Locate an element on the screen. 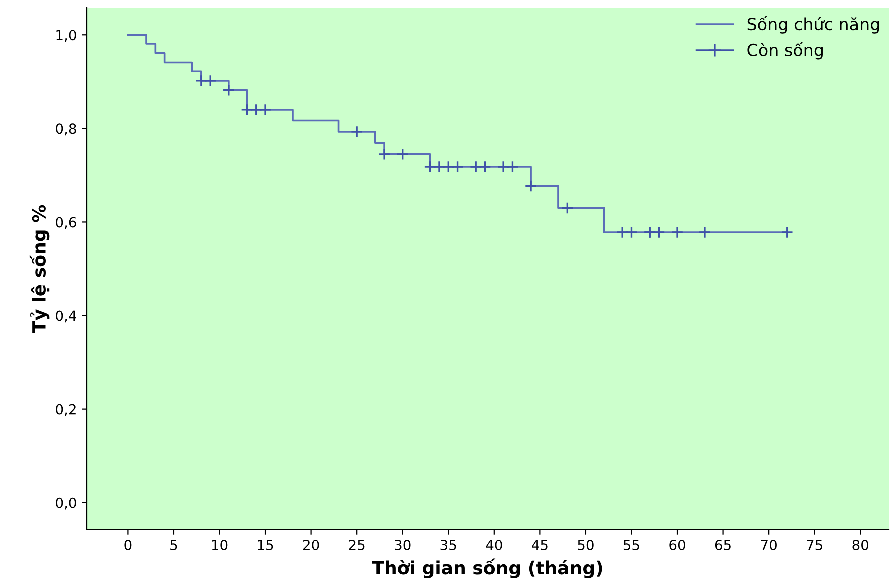 The image size is (891, 586). x-tick-label: 25 is located at coordinates (357, 545).